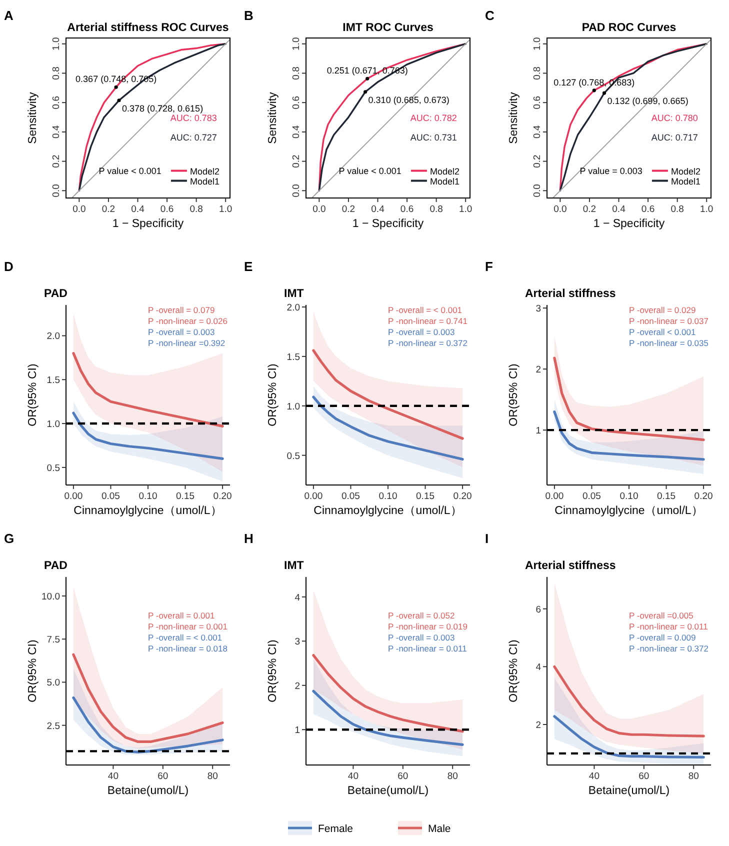 The width and height of the screenshot is (729, 846). I want to click on y-tick-label: 1.5, so click(53, 380).